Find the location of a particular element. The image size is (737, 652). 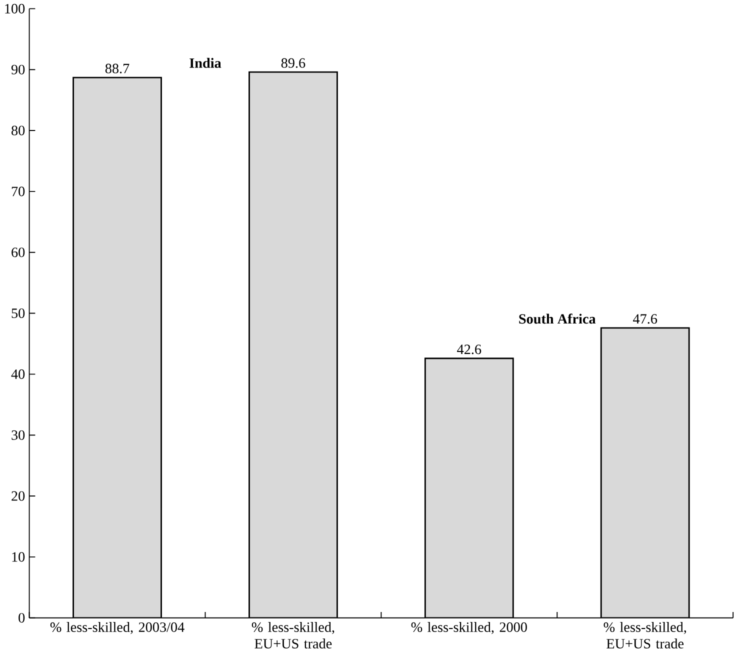

y-tick-label: 50 is located at coordinates (18, 313).